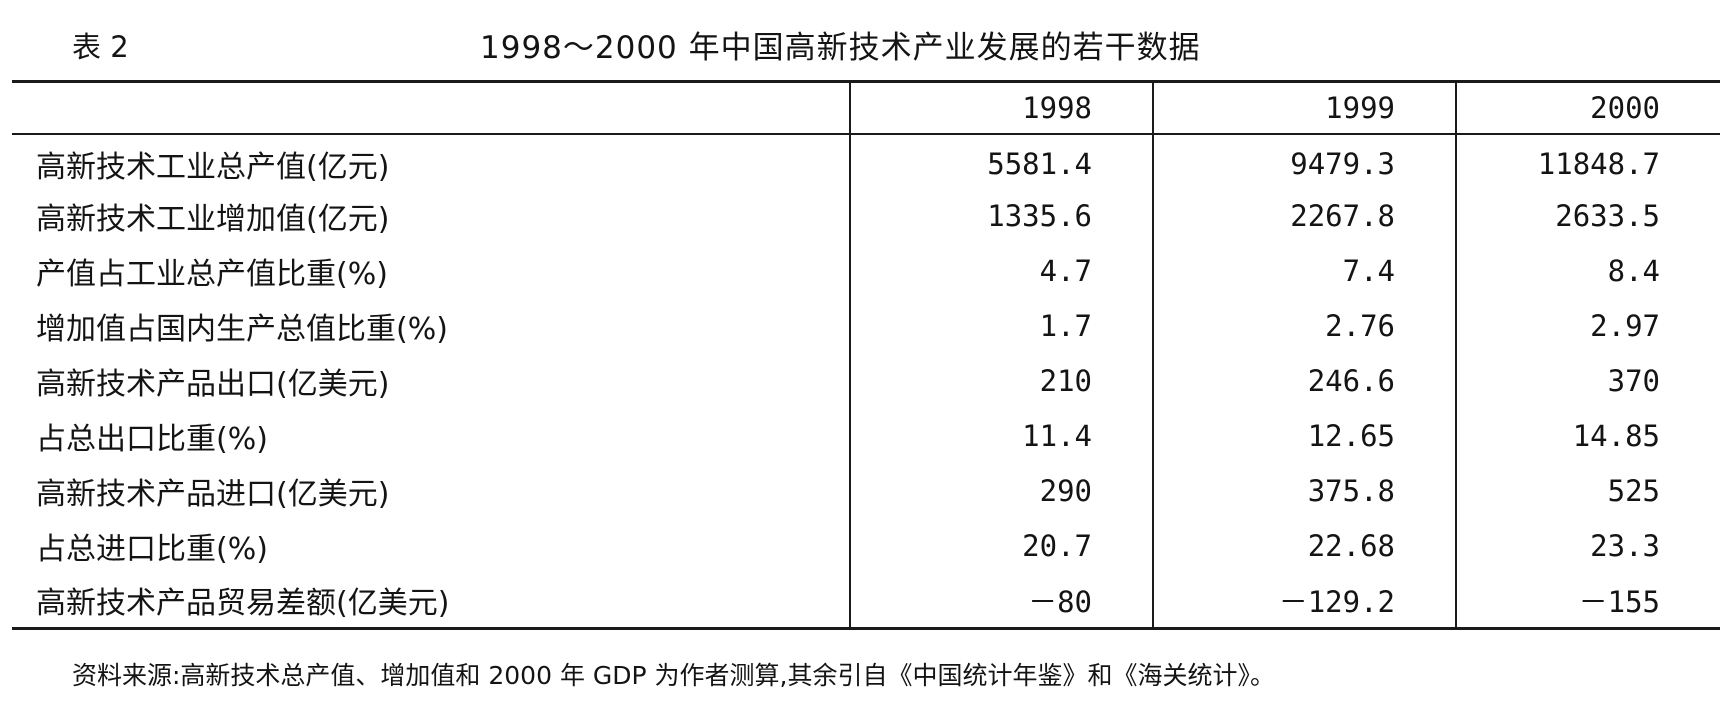  I want to click on table-row: 占总进口比重(%) 20.7 22.68 23.3, so click(866, 546).